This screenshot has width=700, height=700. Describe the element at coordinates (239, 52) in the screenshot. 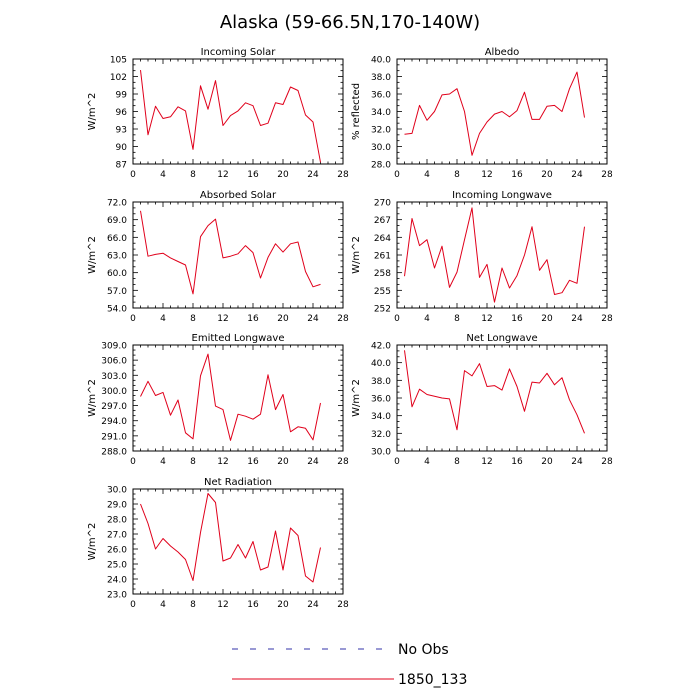

I see `panel-title: Incoming Solar` at that location.